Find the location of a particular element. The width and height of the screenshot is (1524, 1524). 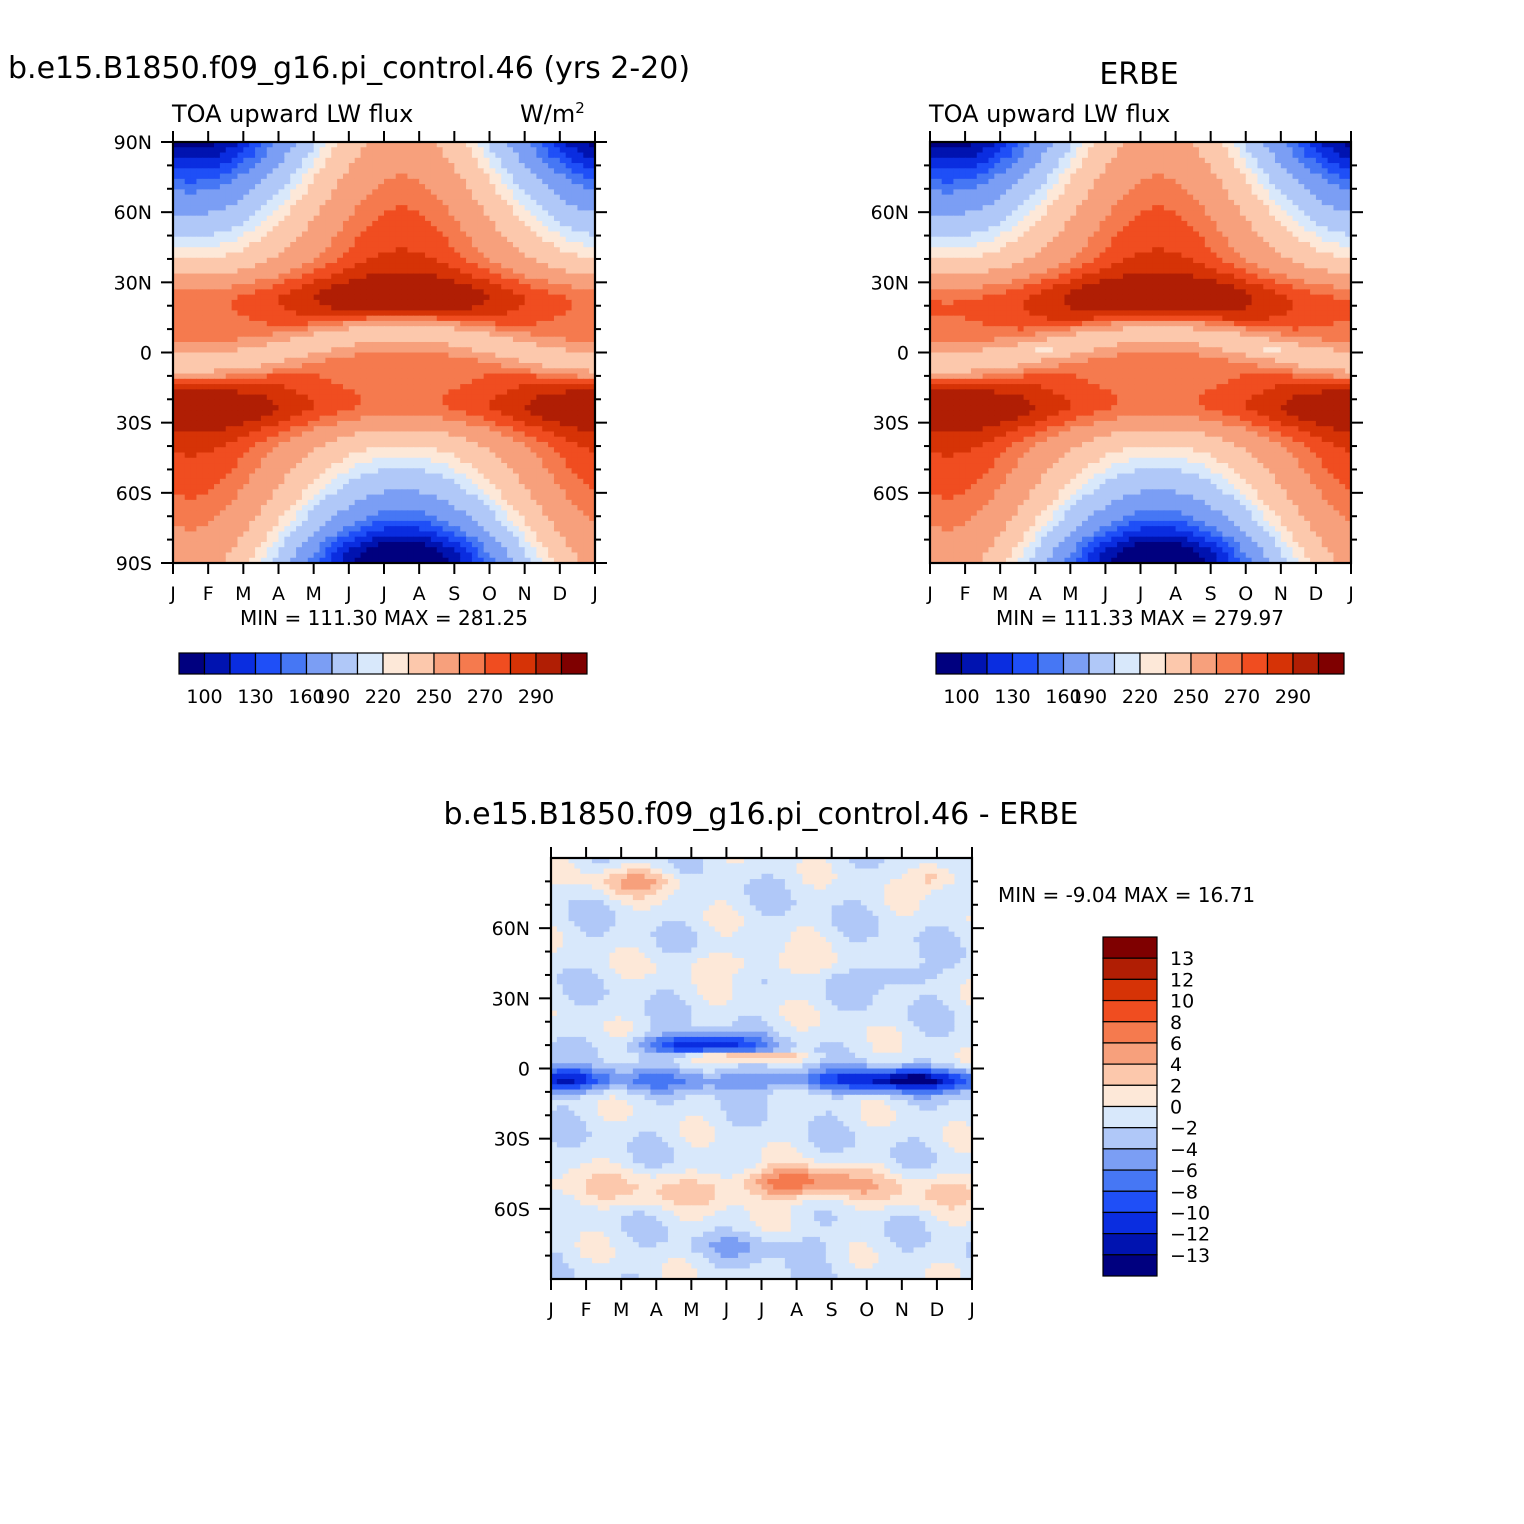

erbe-colorbar-label: 130 is located at coordinates (1012, 697).